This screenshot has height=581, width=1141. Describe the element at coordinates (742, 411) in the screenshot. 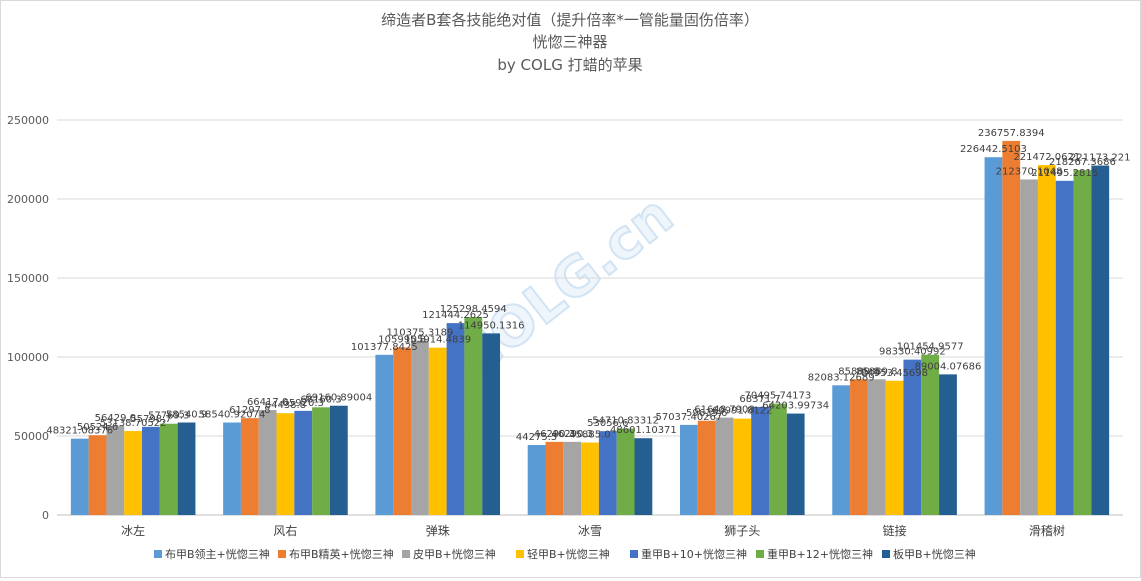

I see `data-label: 60991.8122` at that location.